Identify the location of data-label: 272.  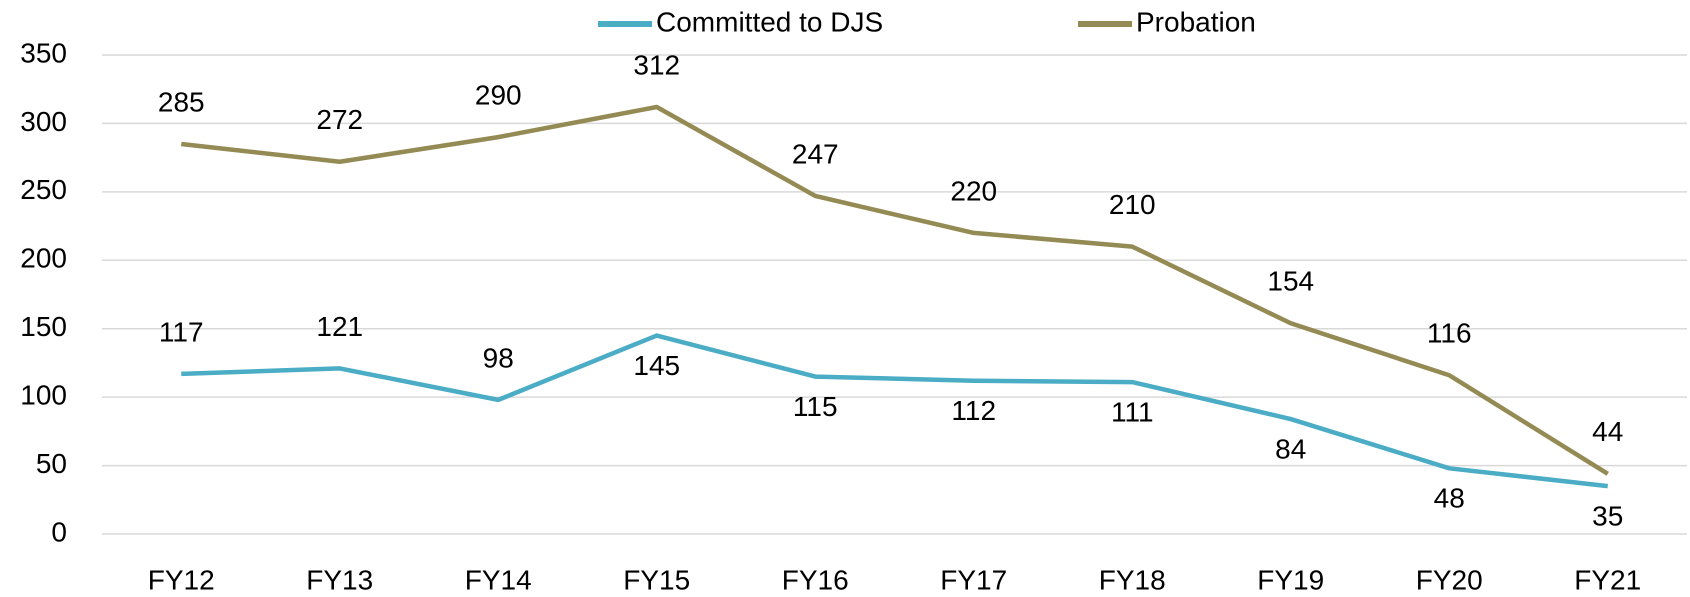
(339, 119).